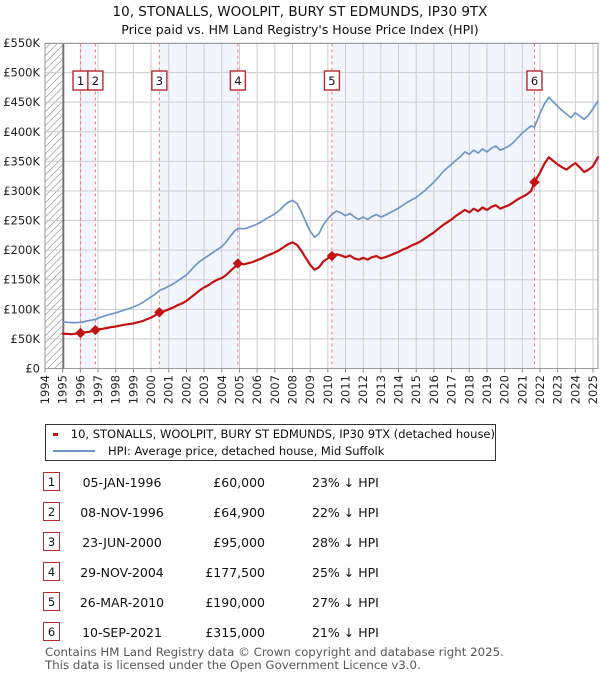 The height and width of the screenshot is (680, 600). Describe the element at coordinates (186, 389) in the screenshot. I see `x-axis-tick-label: 2002` at that location.